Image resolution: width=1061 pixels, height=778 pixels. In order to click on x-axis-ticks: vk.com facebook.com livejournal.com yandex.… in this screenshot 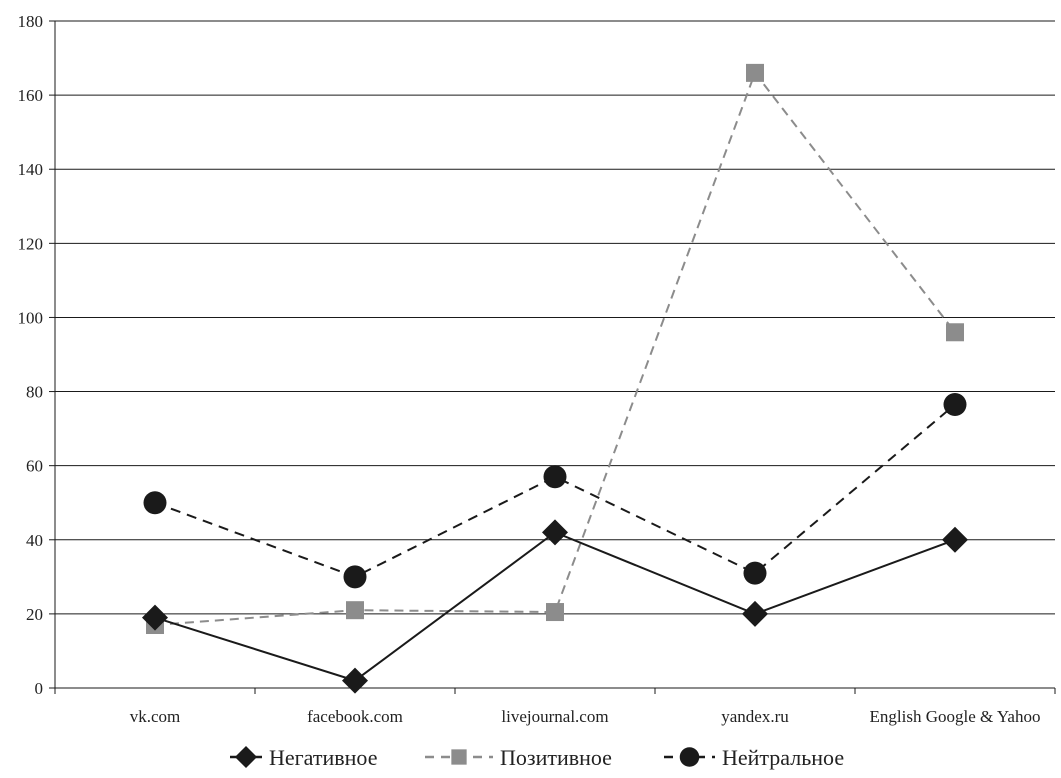, I will do `click(555, 707)`.